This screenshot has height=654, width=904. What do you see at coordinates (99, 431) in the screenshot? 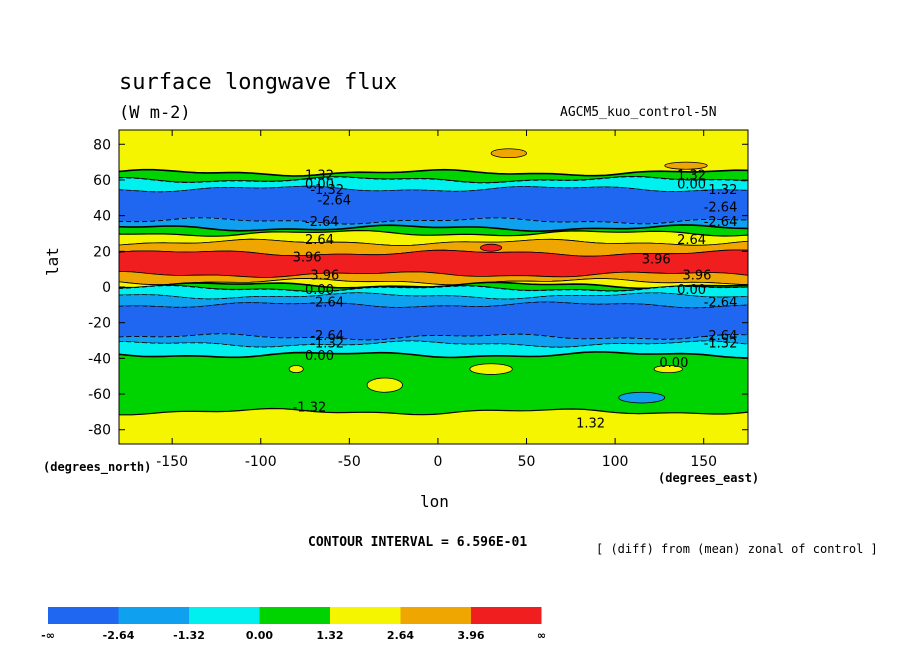
I see `y-tick-label: -80` at bounding box center [99, 431].